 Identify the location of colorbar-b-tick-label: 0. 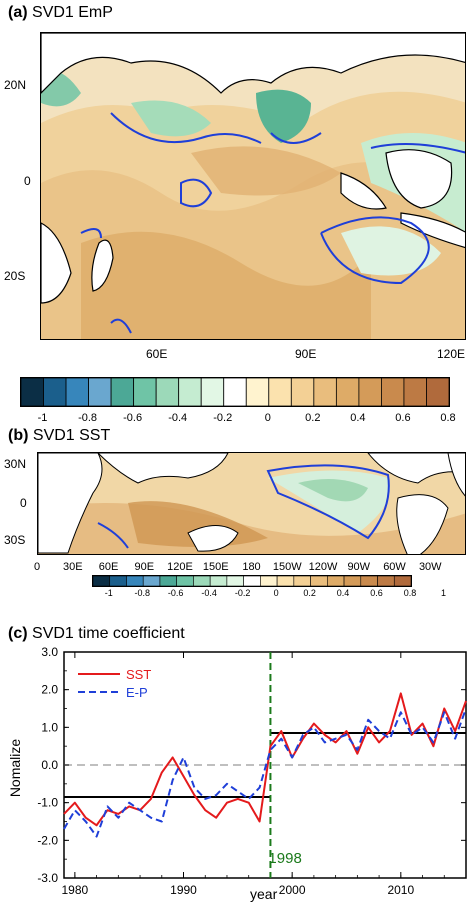
(276, 593).